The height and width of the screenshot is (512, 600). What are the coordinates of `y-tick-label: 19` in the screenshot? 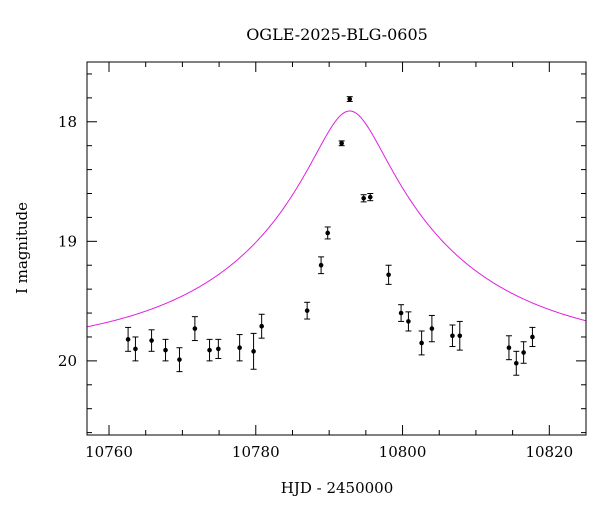 It's located at (67, 241).